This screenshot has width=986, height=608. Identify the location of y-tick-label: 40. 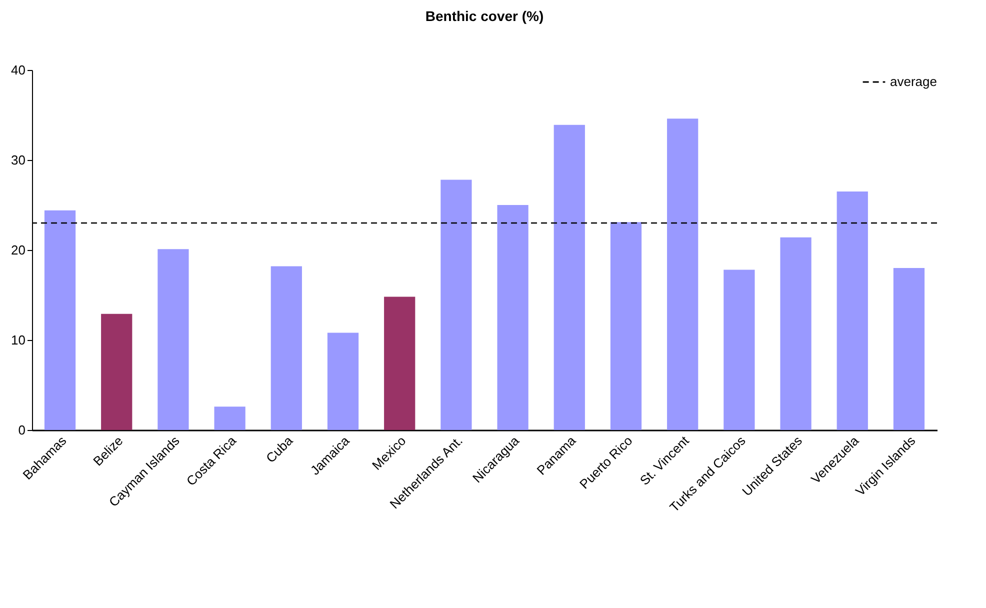
(18, 70).